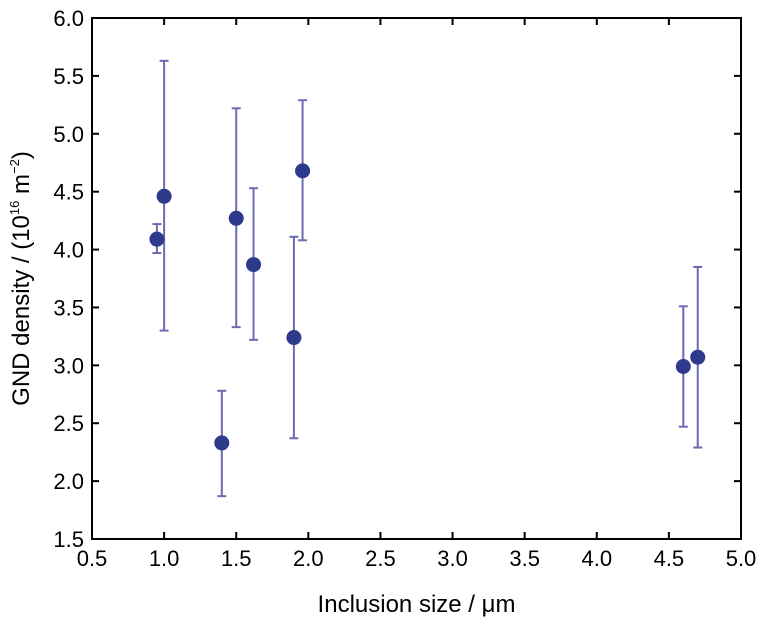 The image size is (768, 622). I want to click on x-tick-label: 4.0, so click(596, 558).